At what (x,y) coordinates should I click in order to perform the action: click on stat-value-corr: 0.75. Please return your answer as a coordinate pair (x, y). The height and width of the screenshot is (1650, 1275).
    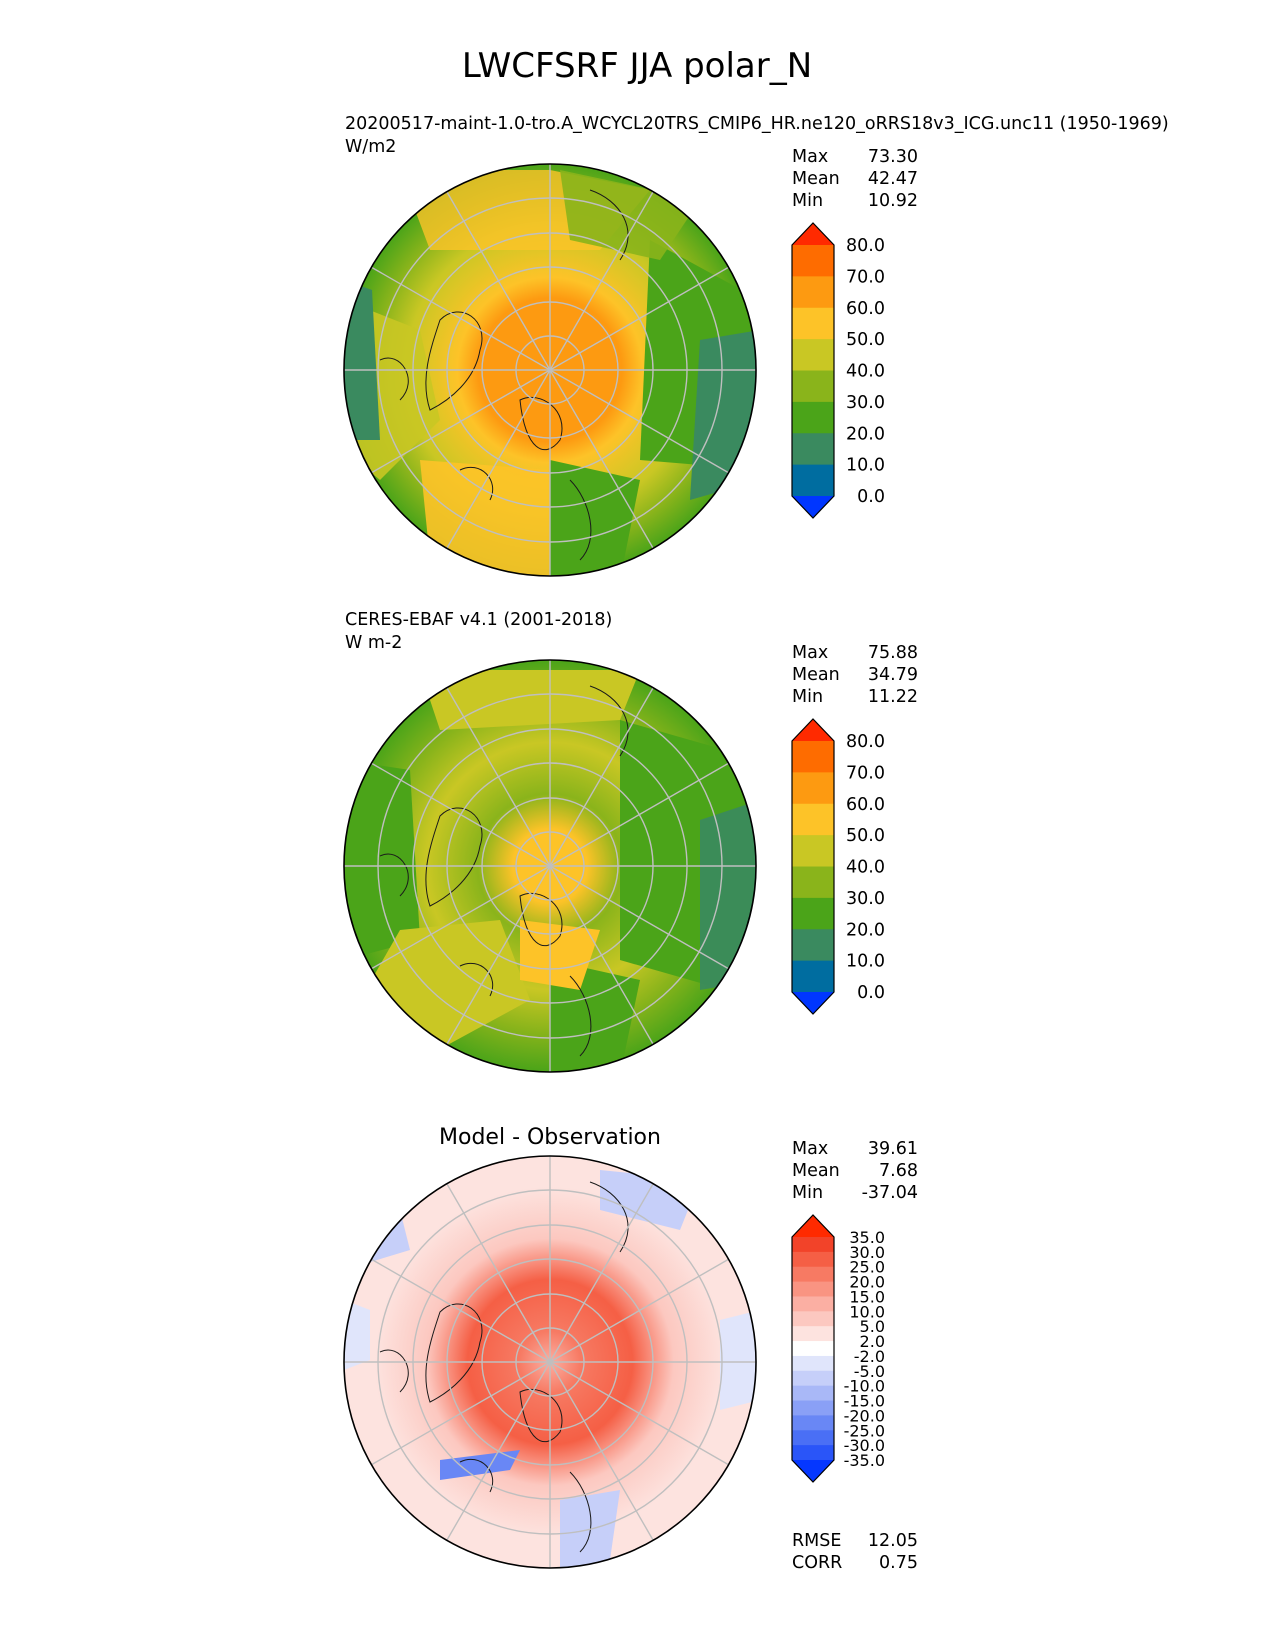
    Looking at the image, I should click on (898, 1563).